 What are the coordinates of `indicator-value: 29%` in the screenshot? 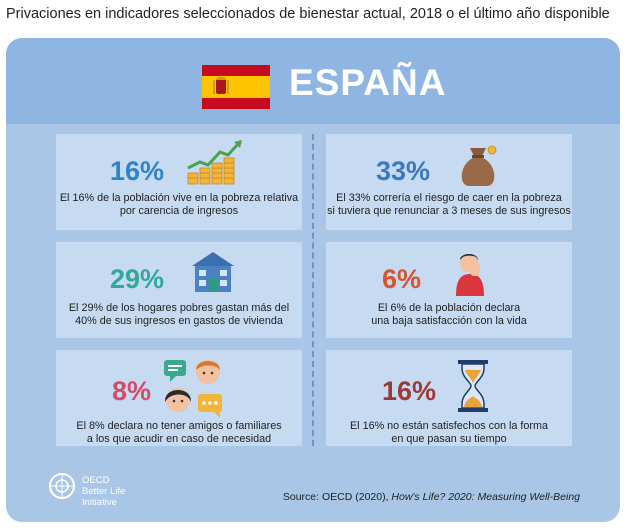 It's located at (137, 279).